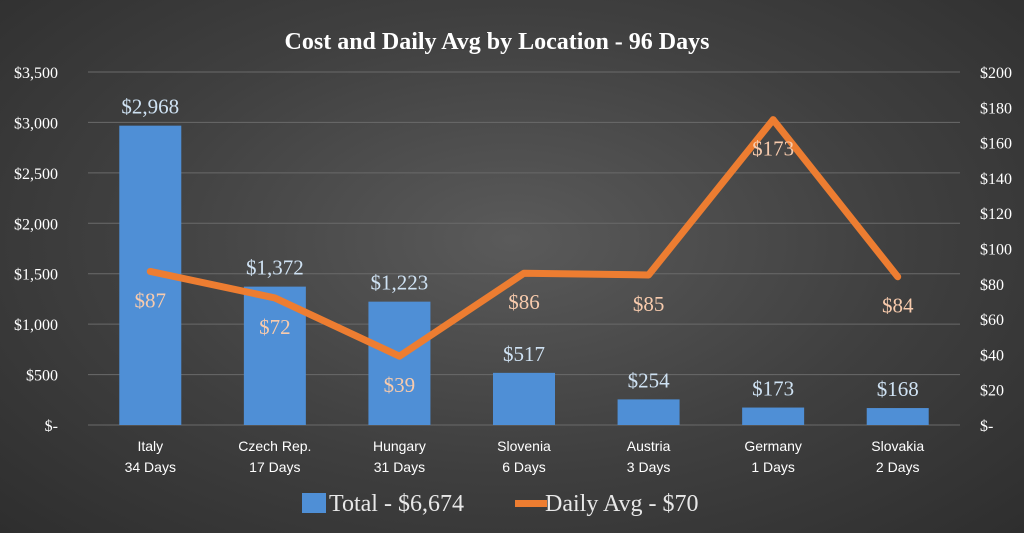  I want to click on right-tick-label: $60, so click(992, 320).